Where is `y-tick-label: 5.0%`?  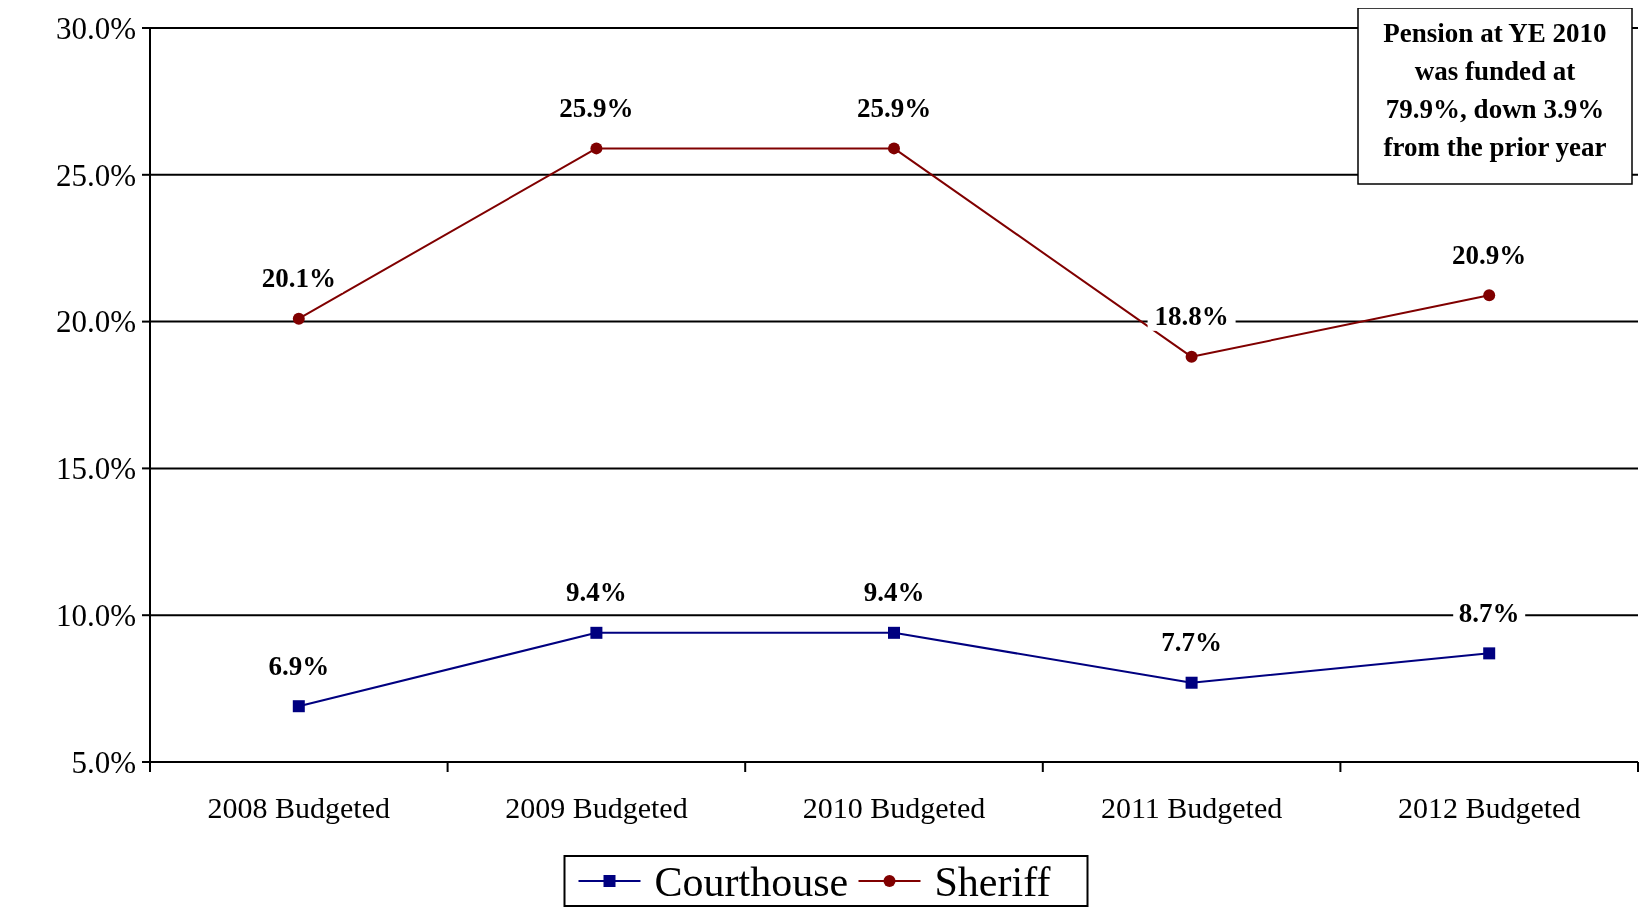 y-tick-label: 5.0% is located at coordinates (103, 762).